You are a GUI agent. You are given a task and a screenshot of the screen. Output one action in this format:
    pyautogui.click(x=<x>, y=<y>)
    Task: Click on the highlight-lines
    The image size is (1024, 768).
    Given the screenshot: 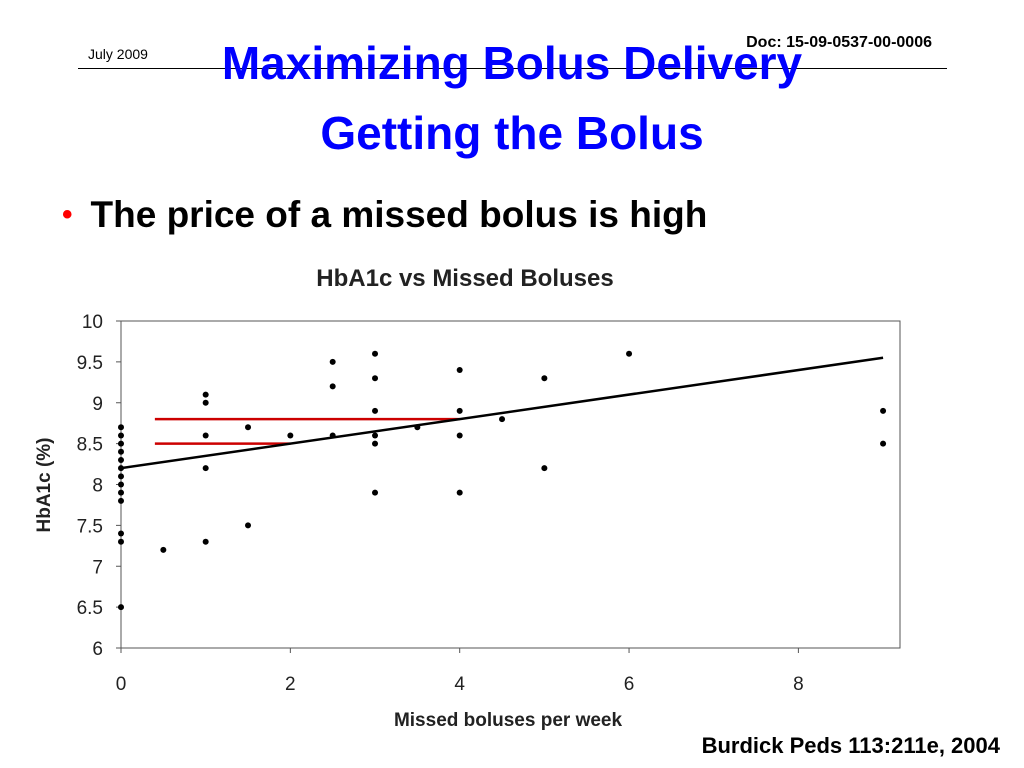 What is the action you would take?
    pyautogui.click(x=307, y=431)
    